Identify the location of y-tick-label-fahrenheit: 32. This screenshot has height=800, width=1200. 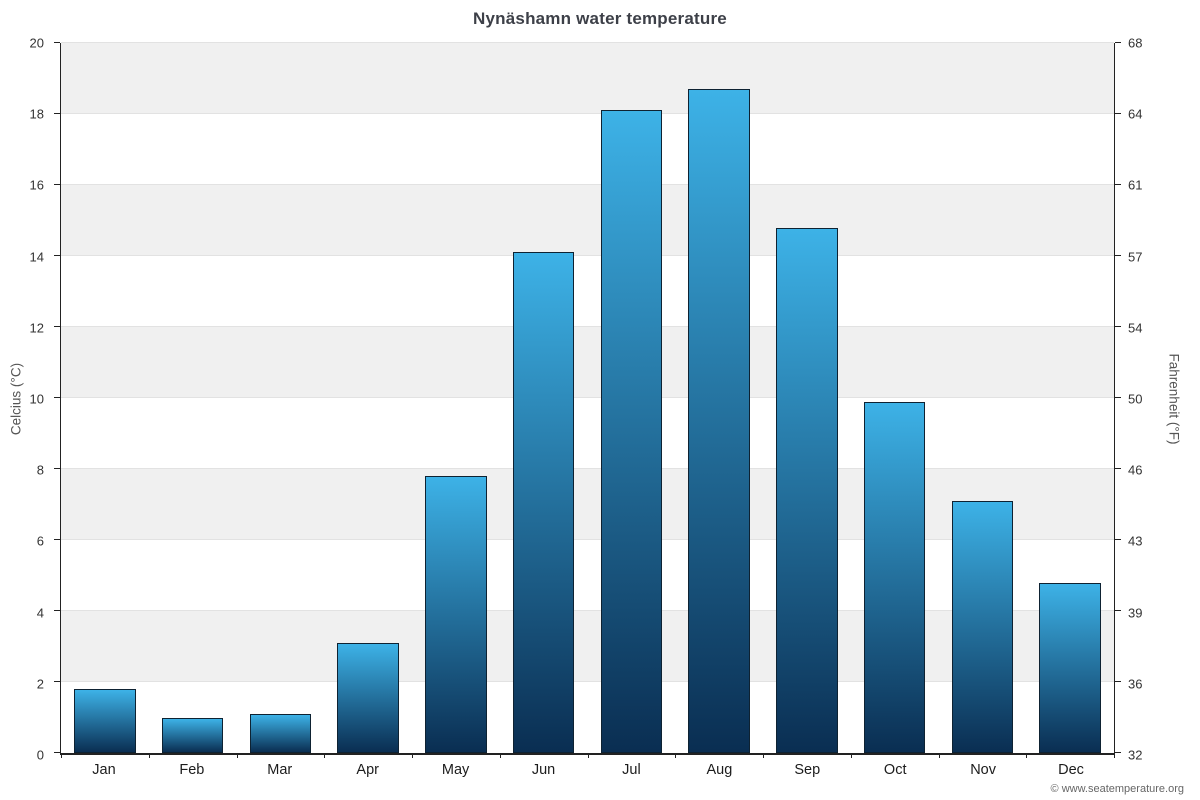
(1135, 755).